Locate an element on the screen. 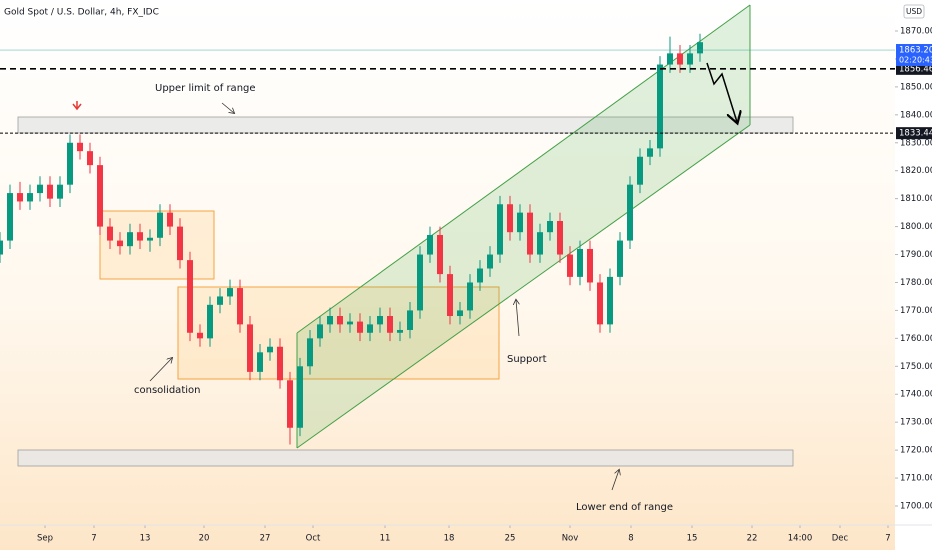  x-tick-label: Nov is located at coordinates (570, 539).